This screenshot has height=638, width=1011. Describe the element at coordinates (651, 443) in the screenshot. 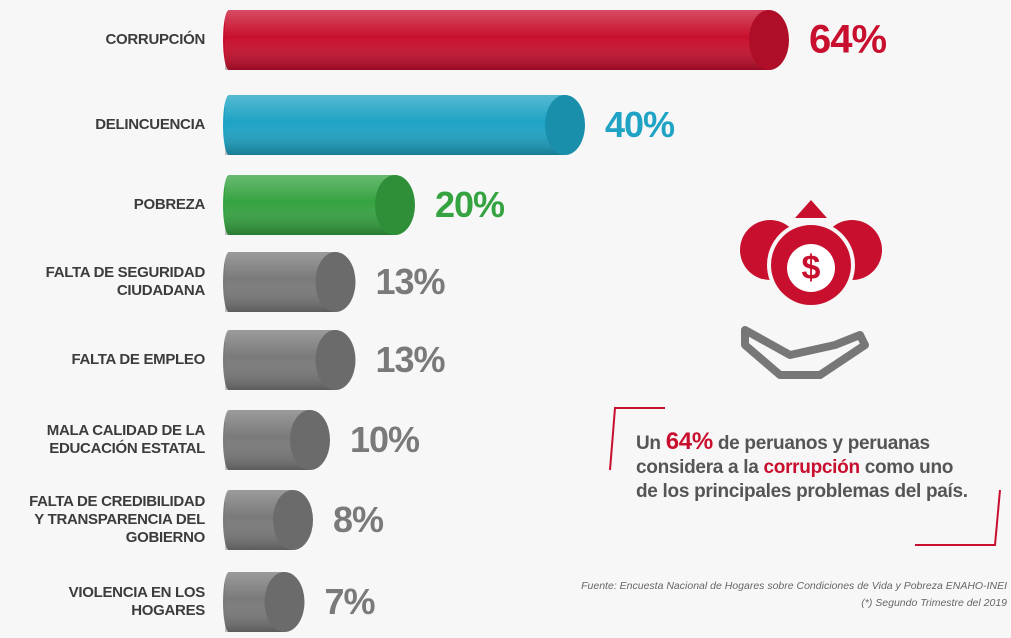

I see `callout-text-part: Un` at that location.